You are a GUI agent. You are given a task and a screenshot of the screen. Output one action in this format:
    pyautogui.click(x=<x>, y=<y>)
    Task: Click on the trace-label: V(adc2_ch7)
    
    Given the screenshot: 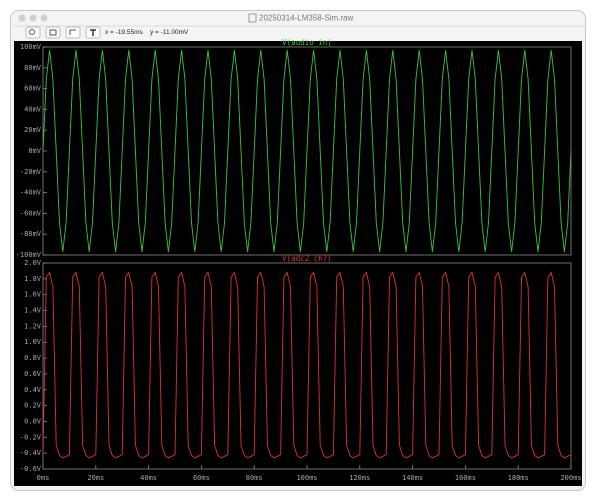 What is the action you would take?
    pyautogui.click(x=307, y=258)
    